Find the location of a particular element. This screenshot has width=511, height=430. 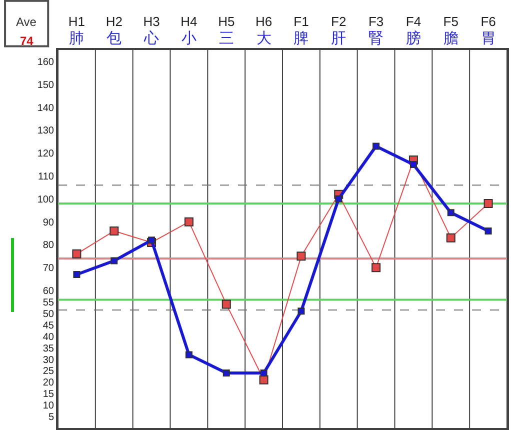

y-tick-label: 120 is located at coordinates (45, 154).